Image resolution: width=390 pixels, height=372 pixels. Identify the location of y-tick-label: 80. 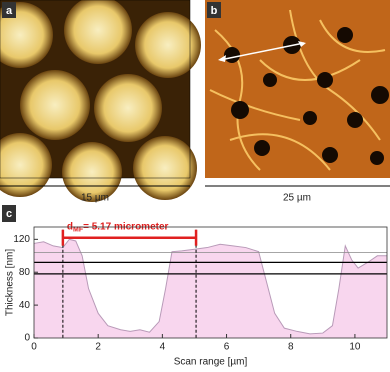
(25, 272).